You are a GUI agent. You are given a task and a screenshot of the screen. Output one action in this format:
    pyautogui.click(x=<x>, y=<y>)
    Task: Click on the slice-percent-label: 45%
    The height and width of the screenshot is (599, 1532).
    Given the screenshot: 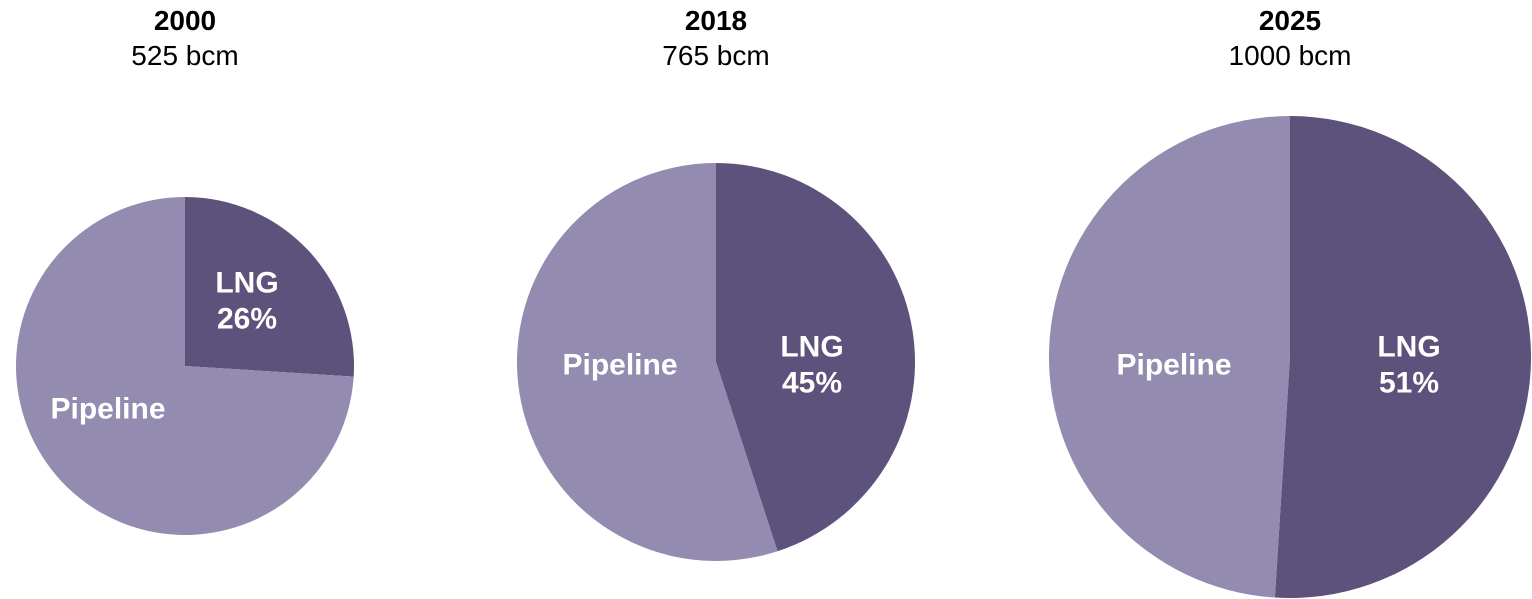 What is the action you would take?
    pyautogui.click(x=812, y=383)
    